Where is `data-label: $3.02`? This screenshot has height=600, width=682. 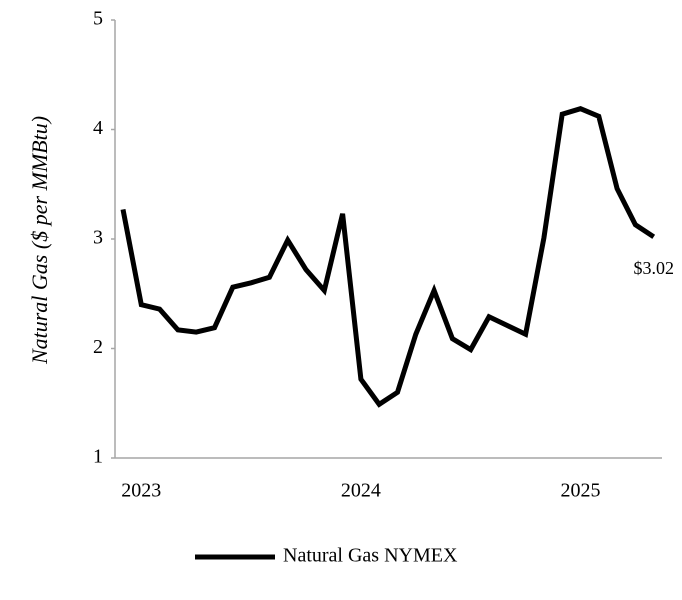 data-label: $3.02 is located at coordinates (653, 268).